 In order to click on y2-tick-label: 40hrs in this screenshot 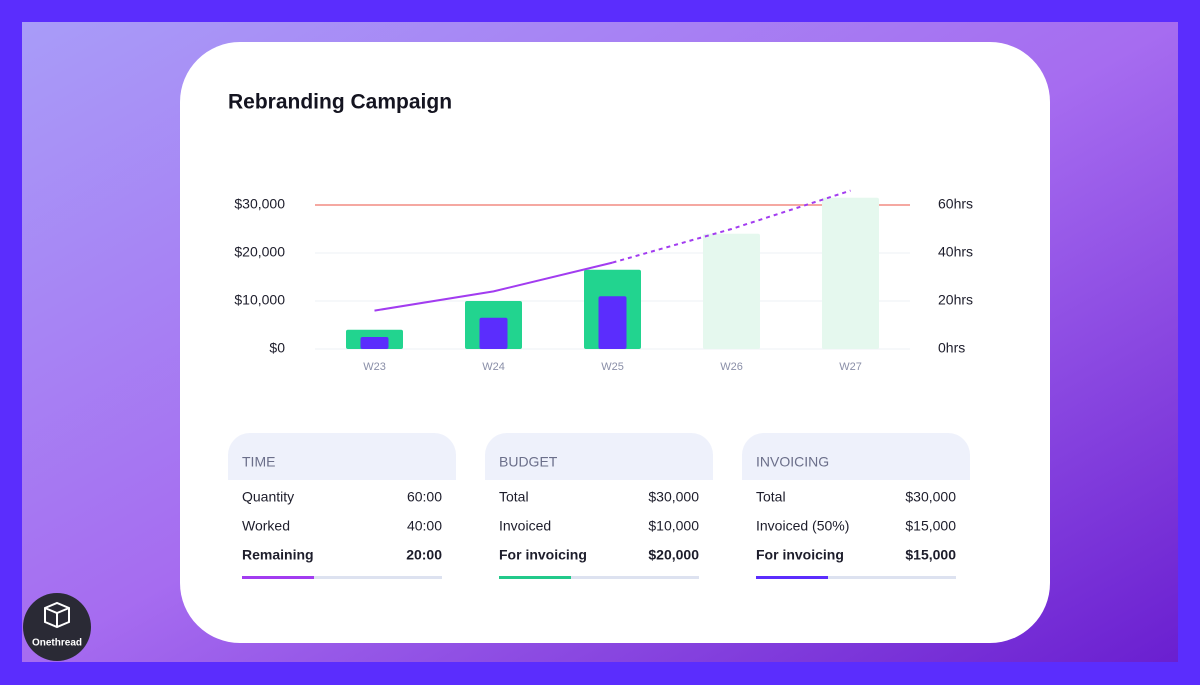, I will do `click(955, 252)`.